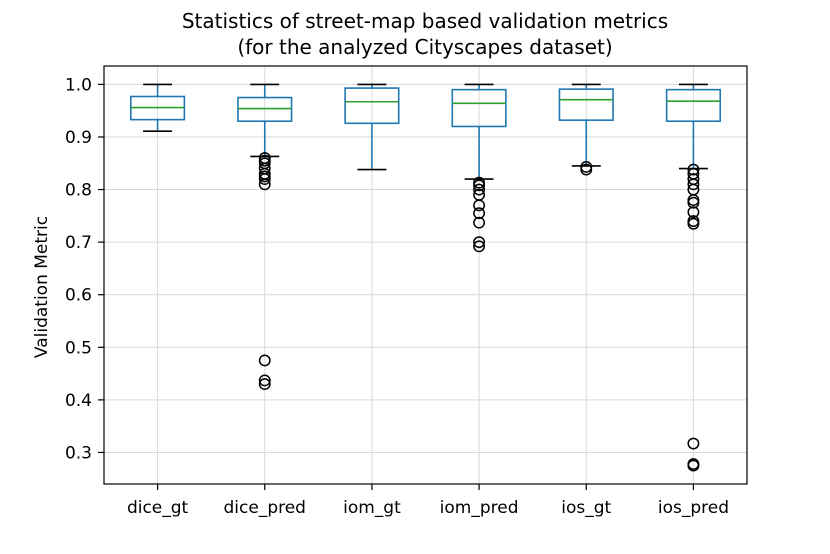 Image resolution: width=830 pixels, height=554 pixels. I want to click on y-tick-label: 1.0, so click(78, 85).